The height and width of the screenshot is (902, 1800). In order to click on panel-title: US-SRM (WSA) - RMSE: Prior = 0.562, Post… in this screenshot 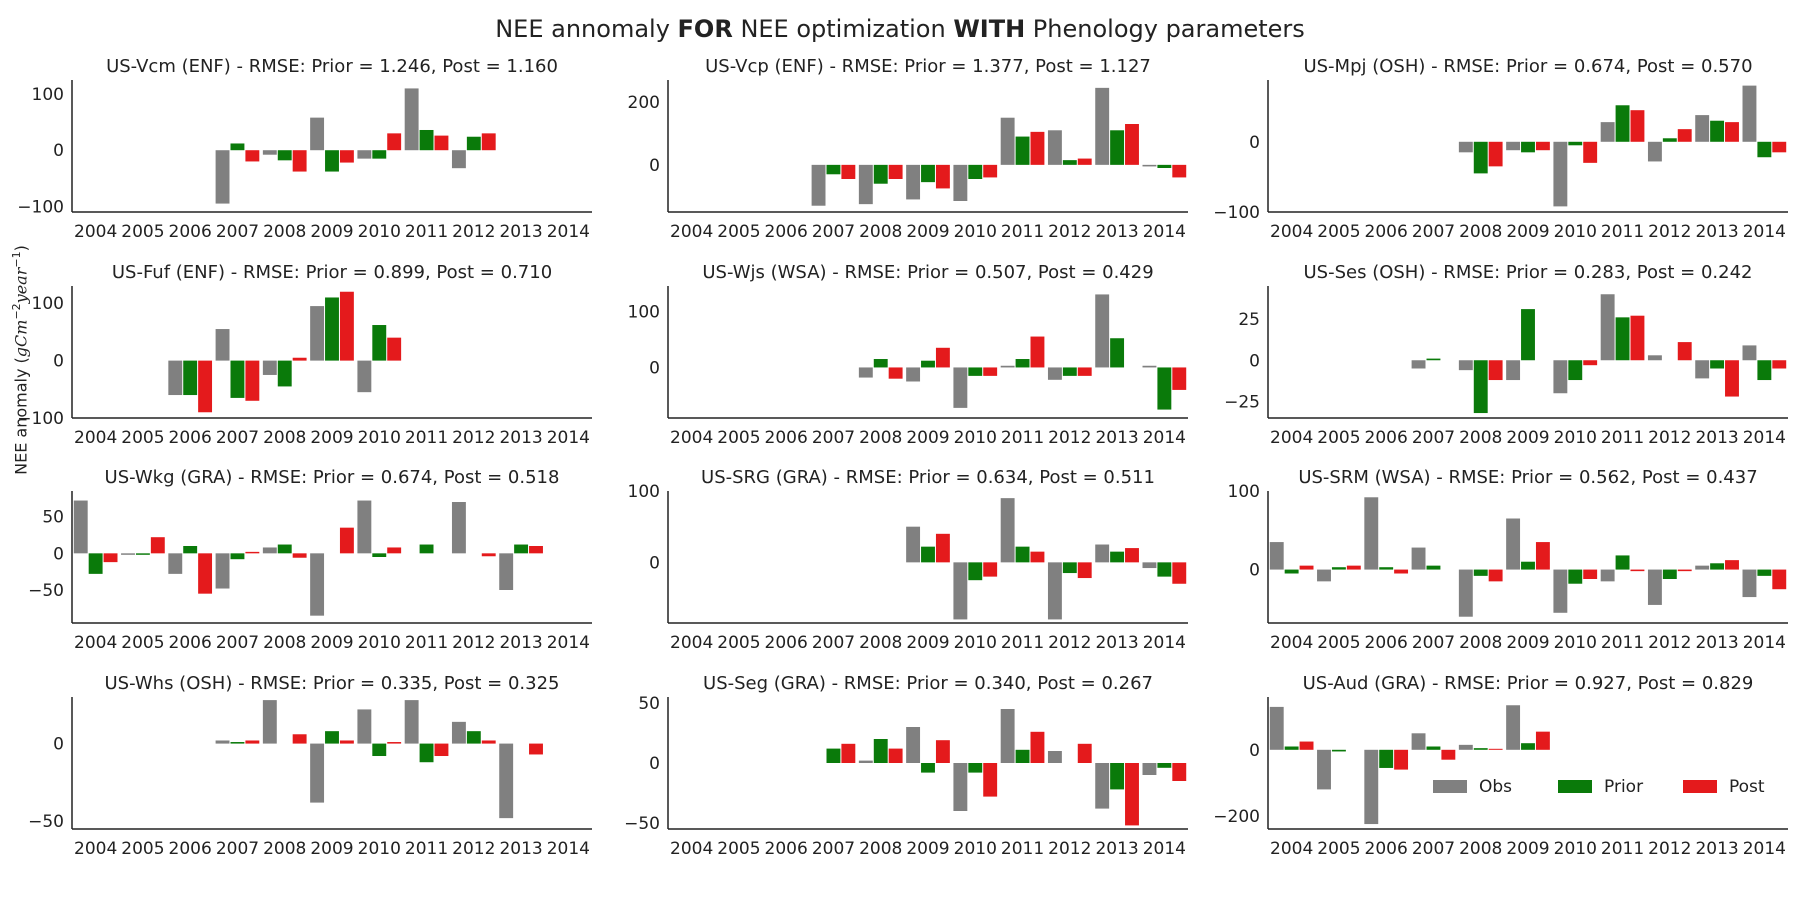, I will do `click(1527, 477)`.